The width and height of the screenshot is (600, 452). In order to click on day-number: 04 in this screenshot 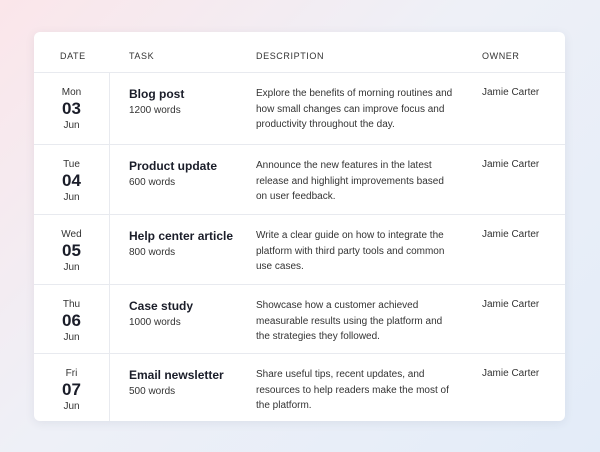, I will do `click(71, 180)`.